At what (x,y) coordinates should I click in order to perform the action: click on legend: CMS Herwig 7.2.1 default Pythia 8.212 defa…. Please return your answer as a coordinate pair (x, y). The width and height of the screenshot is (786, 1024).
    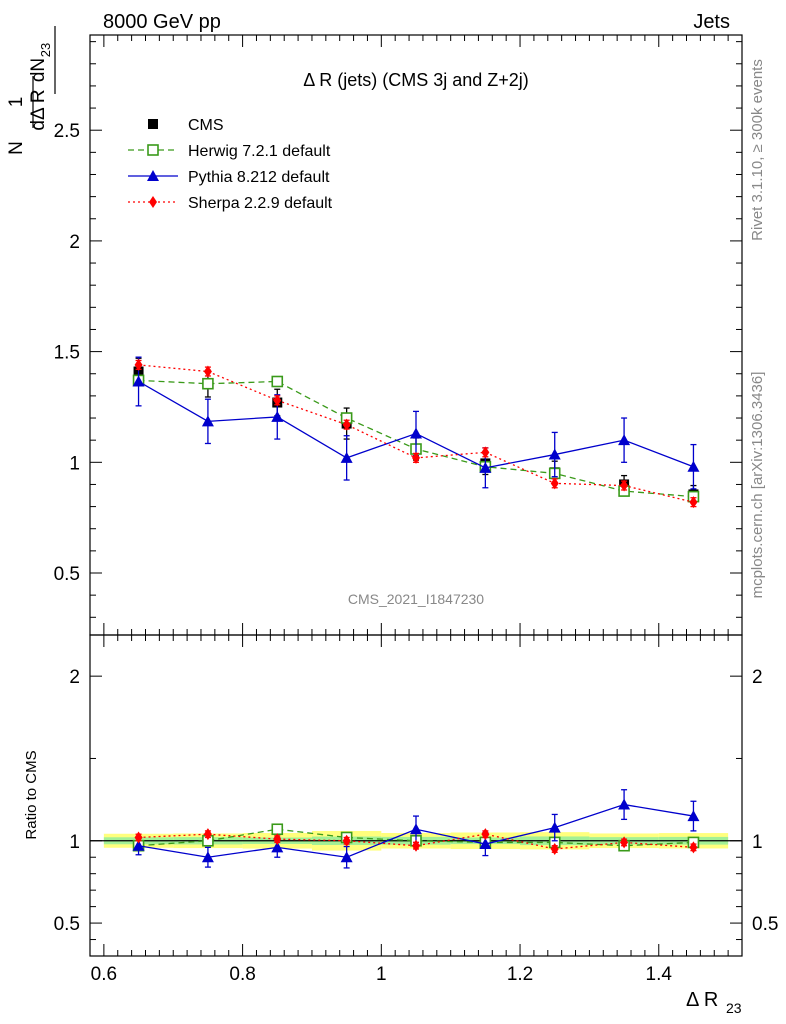
    Looking at the image, I should click on (230, 164).